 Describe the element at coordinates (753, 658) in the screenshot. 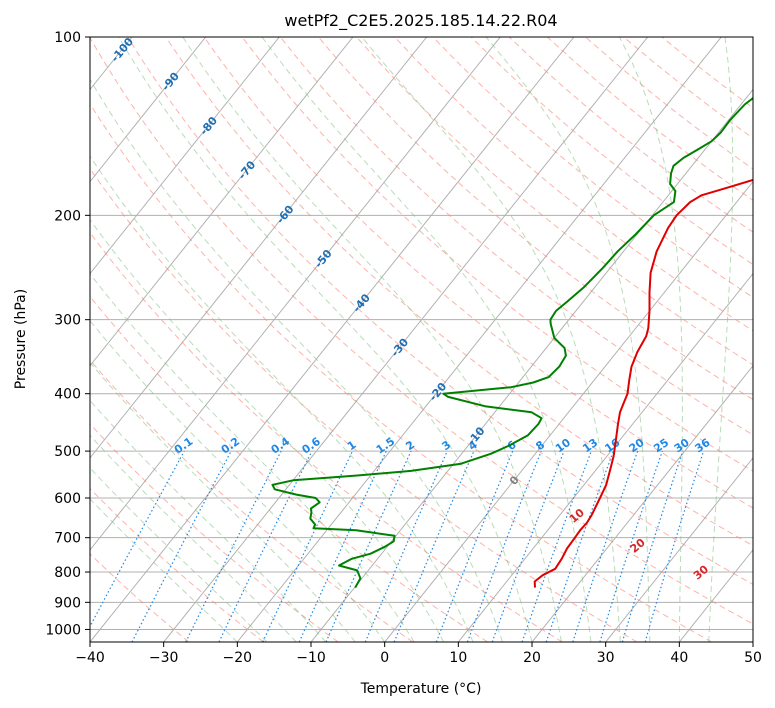

I see `x-tick-label: 50` at that location.